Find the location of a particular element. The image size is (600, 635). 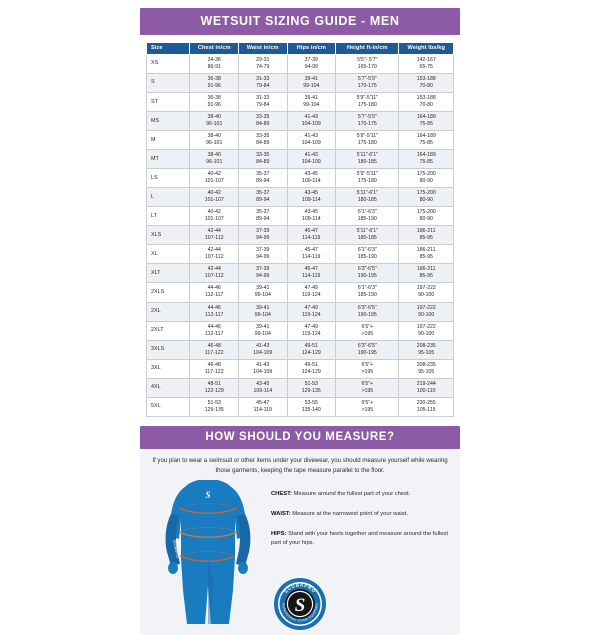

cell-chest-imperial: 34-36 is located at coordinates (214, 60).